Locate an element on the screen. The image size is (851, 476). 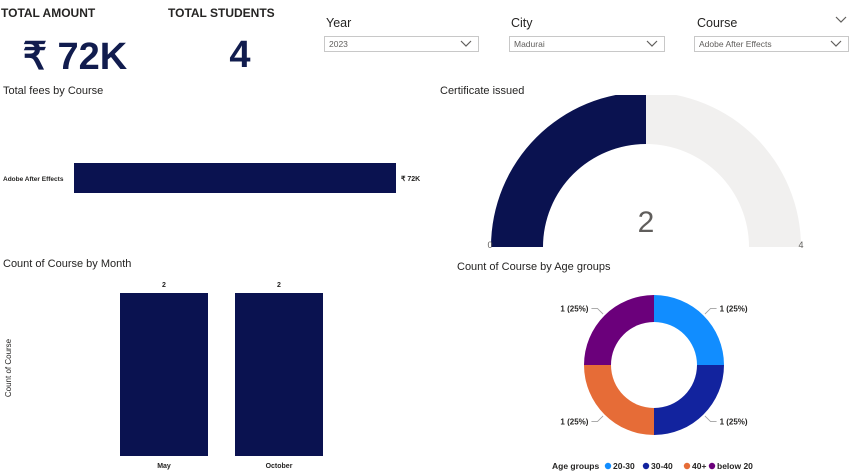
gauge-min-label: 0 is located at coordinates (489, 245).